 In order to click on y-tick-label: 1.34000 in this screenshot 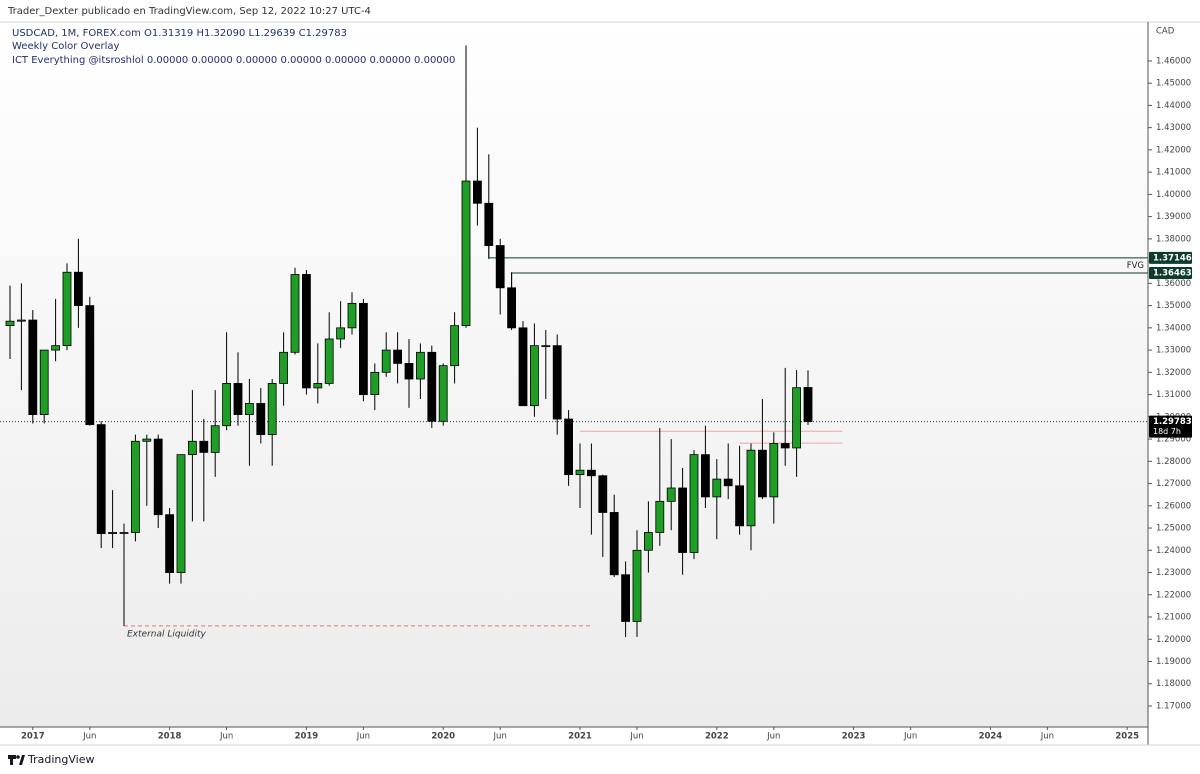, I will do `click(1173, 328)`.